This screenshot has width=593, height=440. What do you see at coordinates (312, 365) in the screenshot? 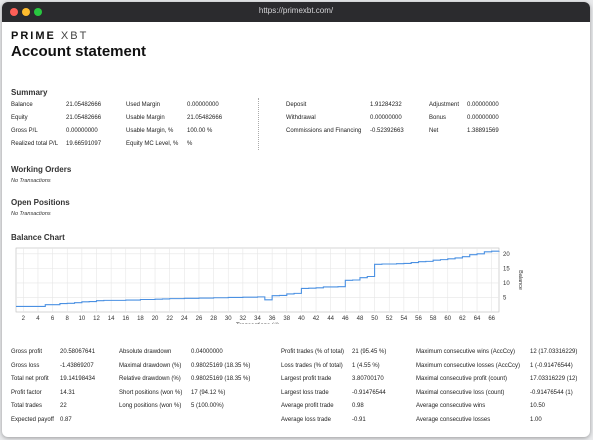
I see `stats-col3-label: Loss trades (% of total)` at bounding box center [312, 365].